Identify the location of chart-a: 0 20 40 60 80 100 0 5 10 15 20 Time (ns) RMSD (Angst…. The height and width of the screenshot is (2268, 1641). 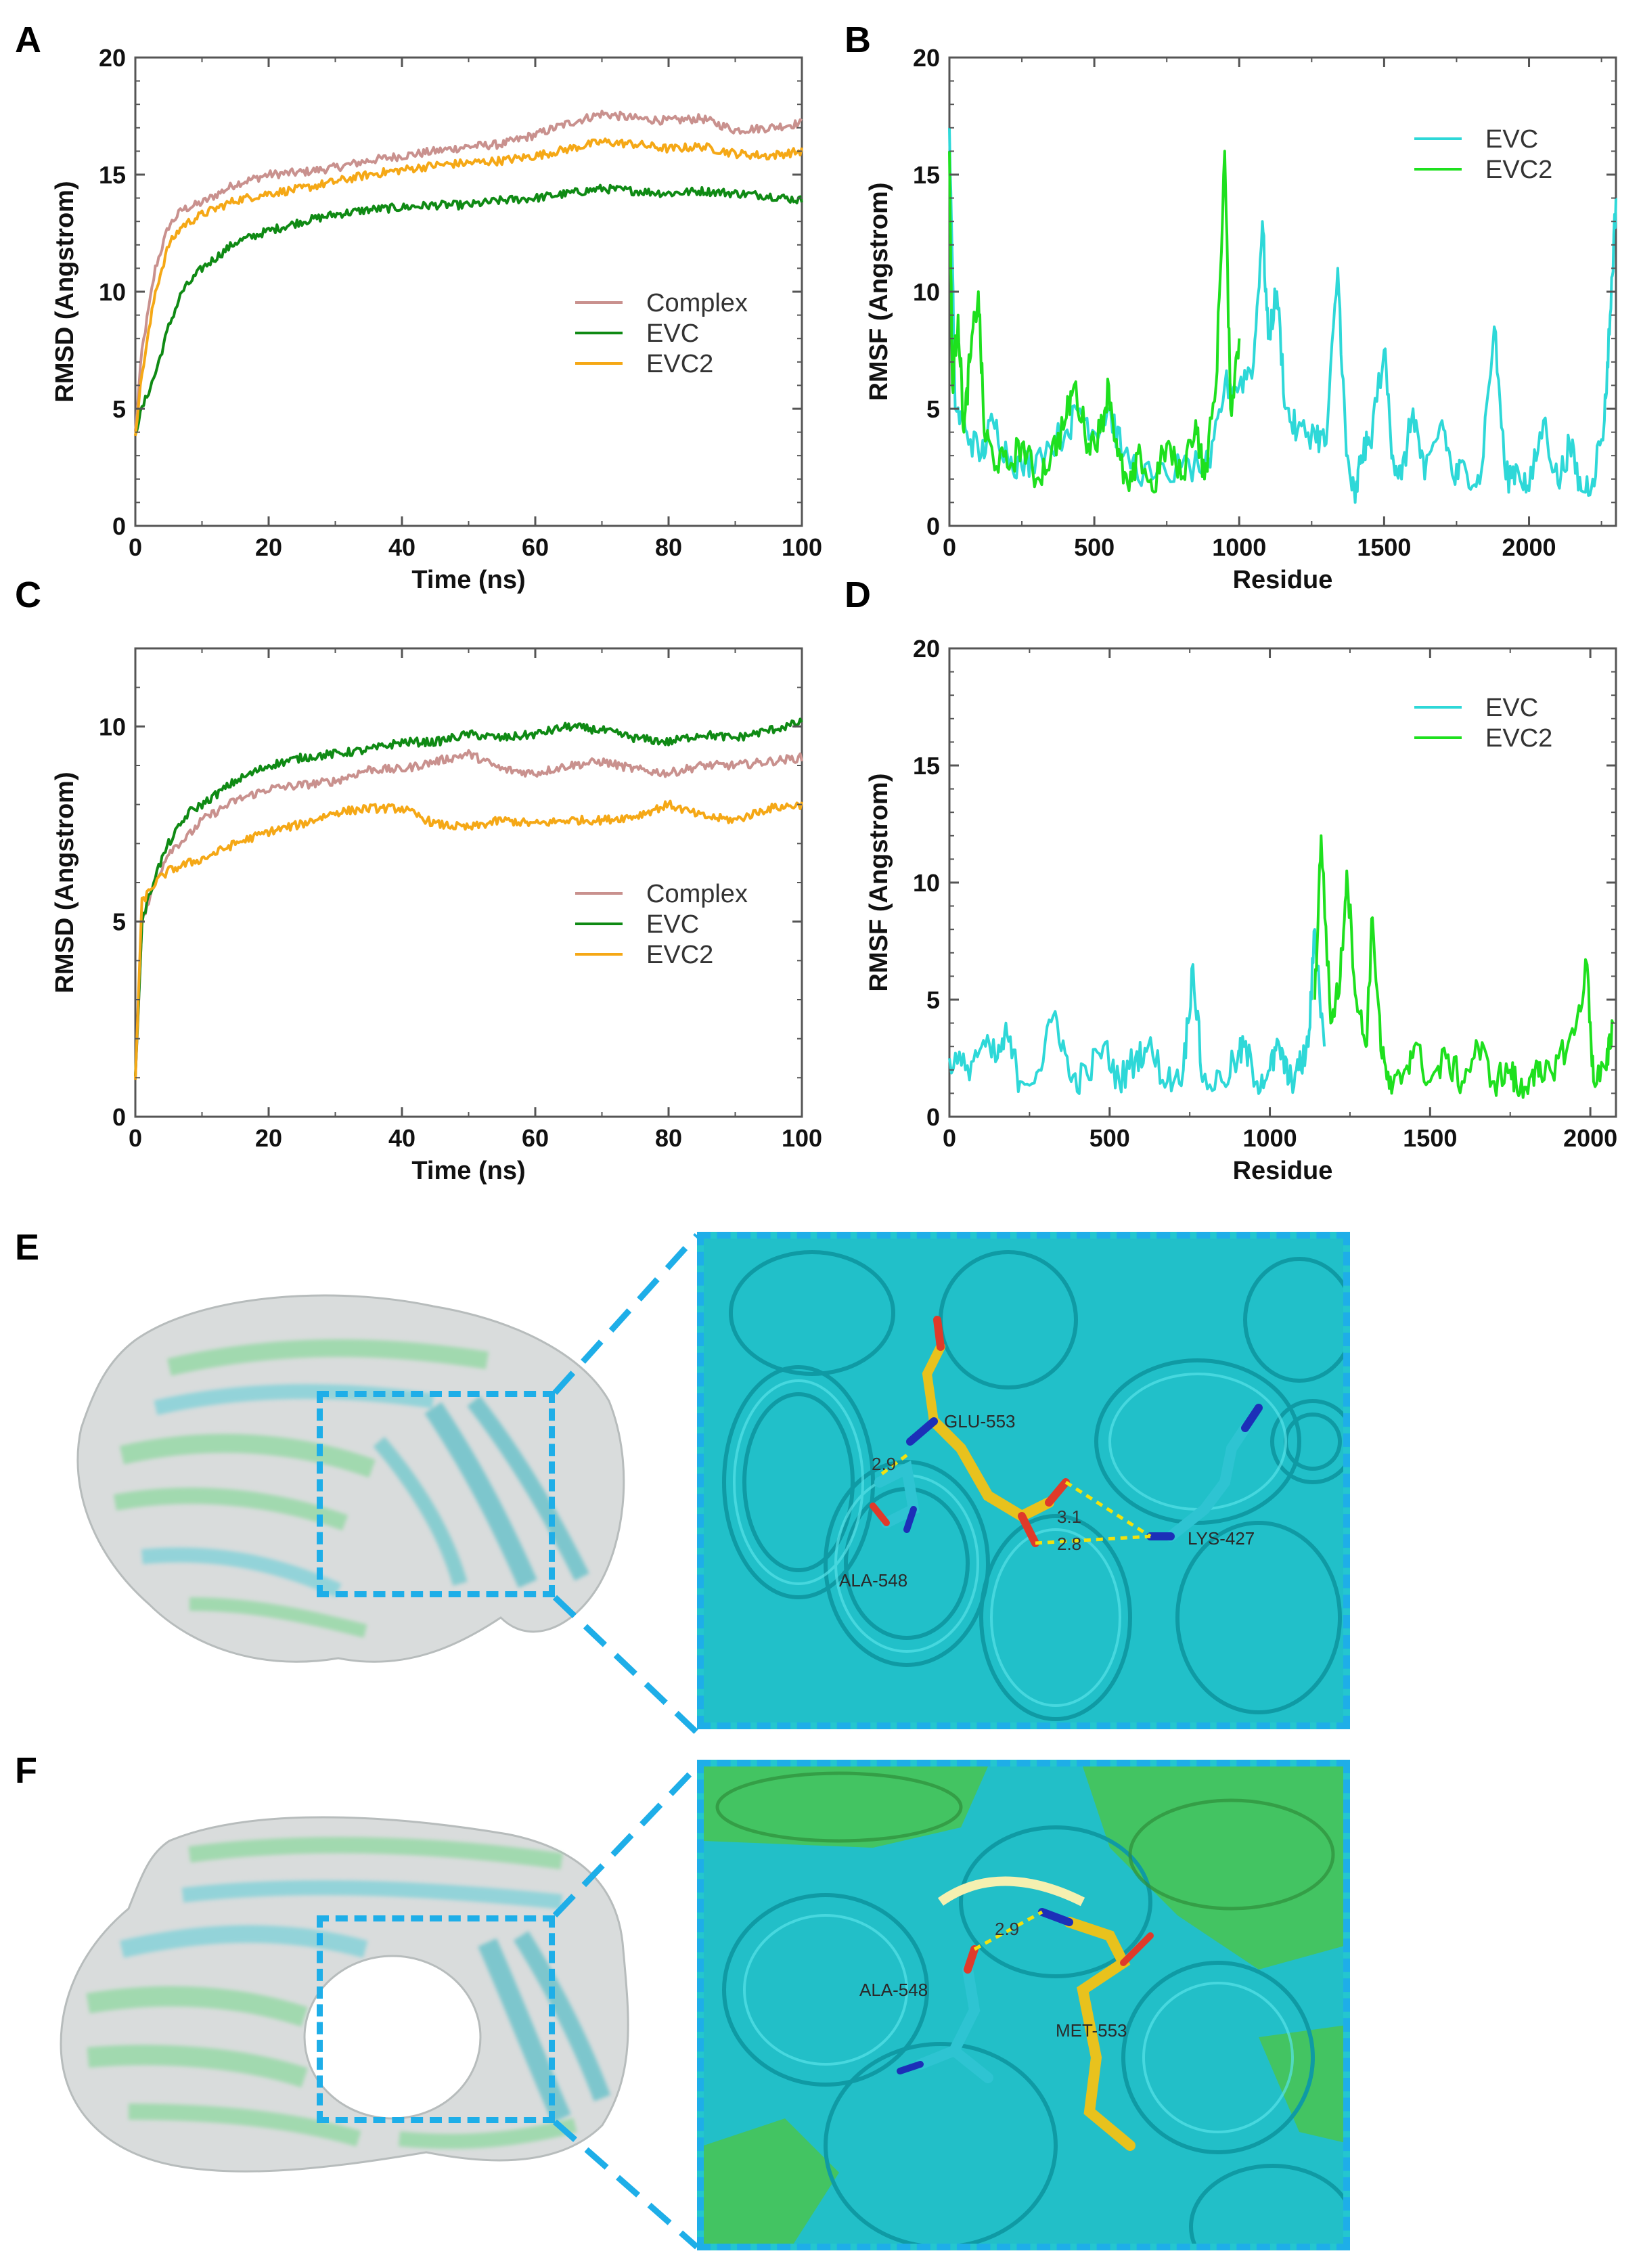
(436, 319).